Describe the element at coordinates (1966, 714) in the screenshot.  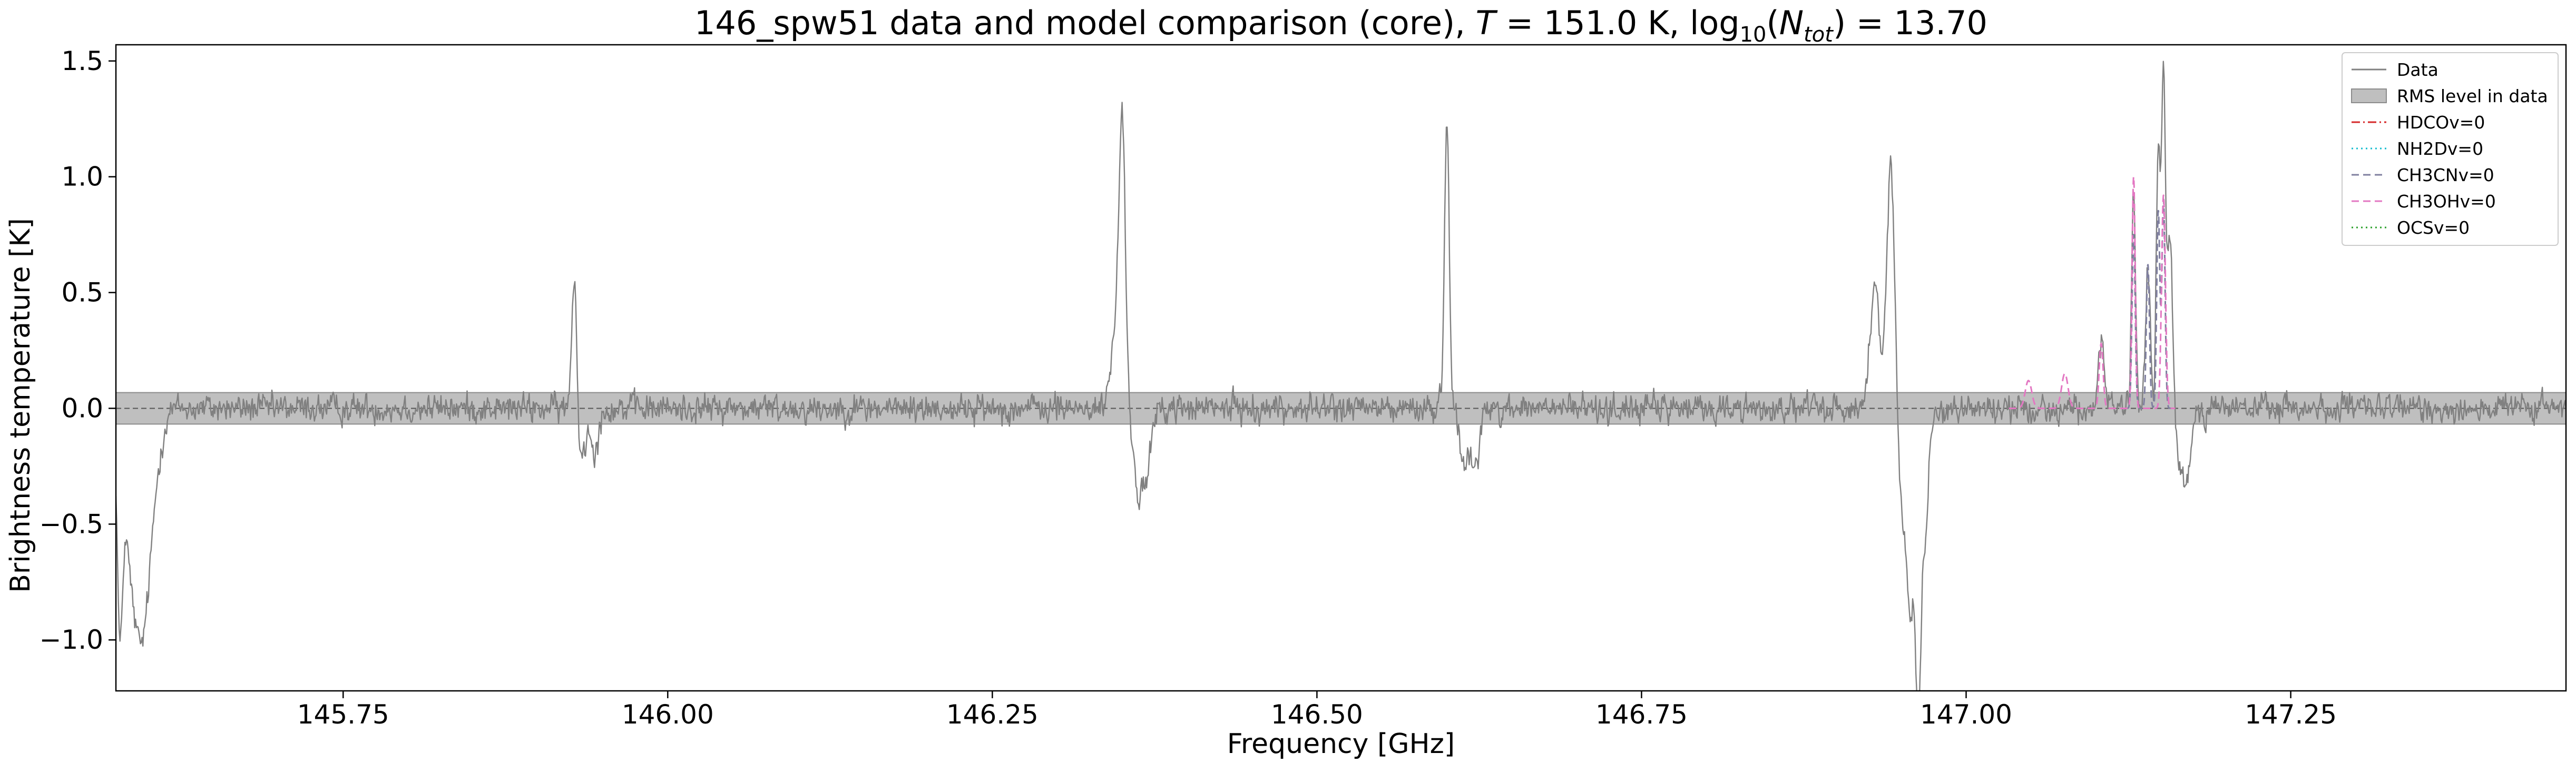
I see `x-tick-label: 147.00` at that location.